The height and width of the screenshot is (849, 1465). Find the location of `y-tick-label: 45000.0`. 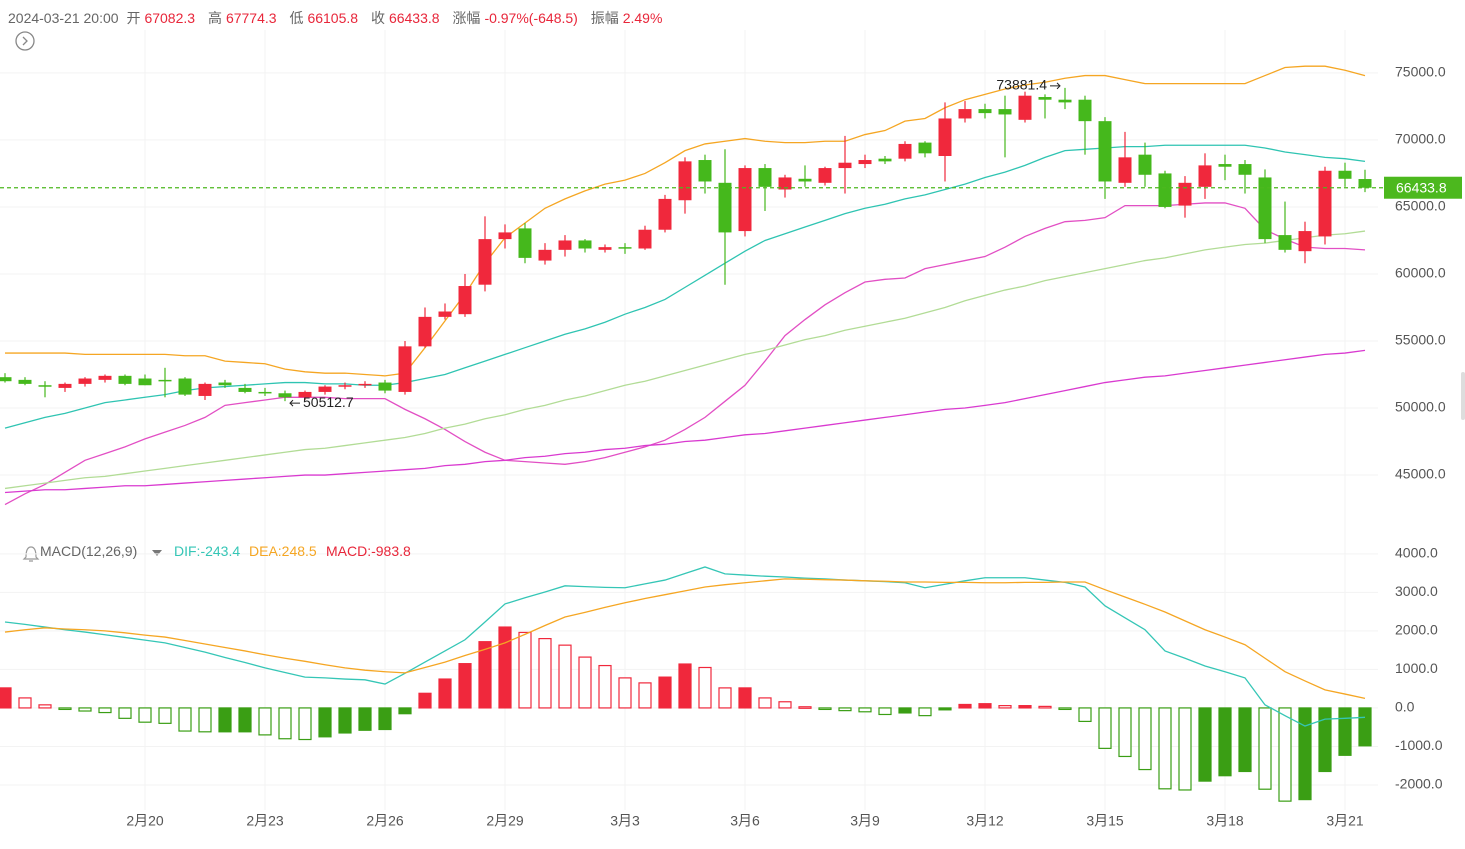

y-tick-label: 45000.0 is located at coordinates (1420, 474).